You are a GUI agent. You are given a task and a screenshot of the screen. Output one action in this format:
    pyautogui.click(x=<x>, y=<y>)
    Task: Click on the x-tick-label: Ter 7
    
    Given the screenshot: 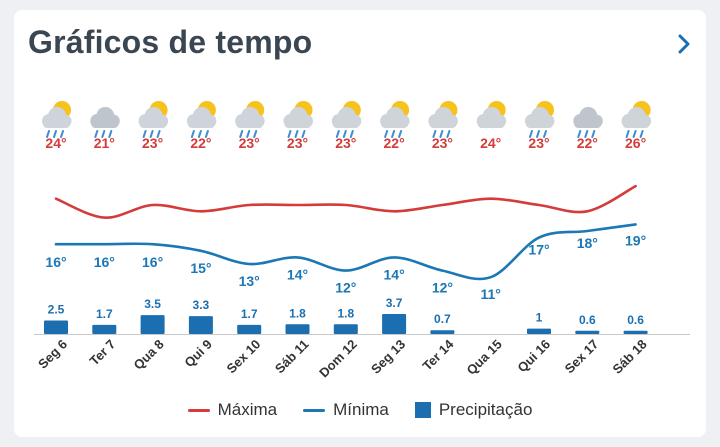 What is the action you would take?
    pyautogui.click(x=103, y=353)
    